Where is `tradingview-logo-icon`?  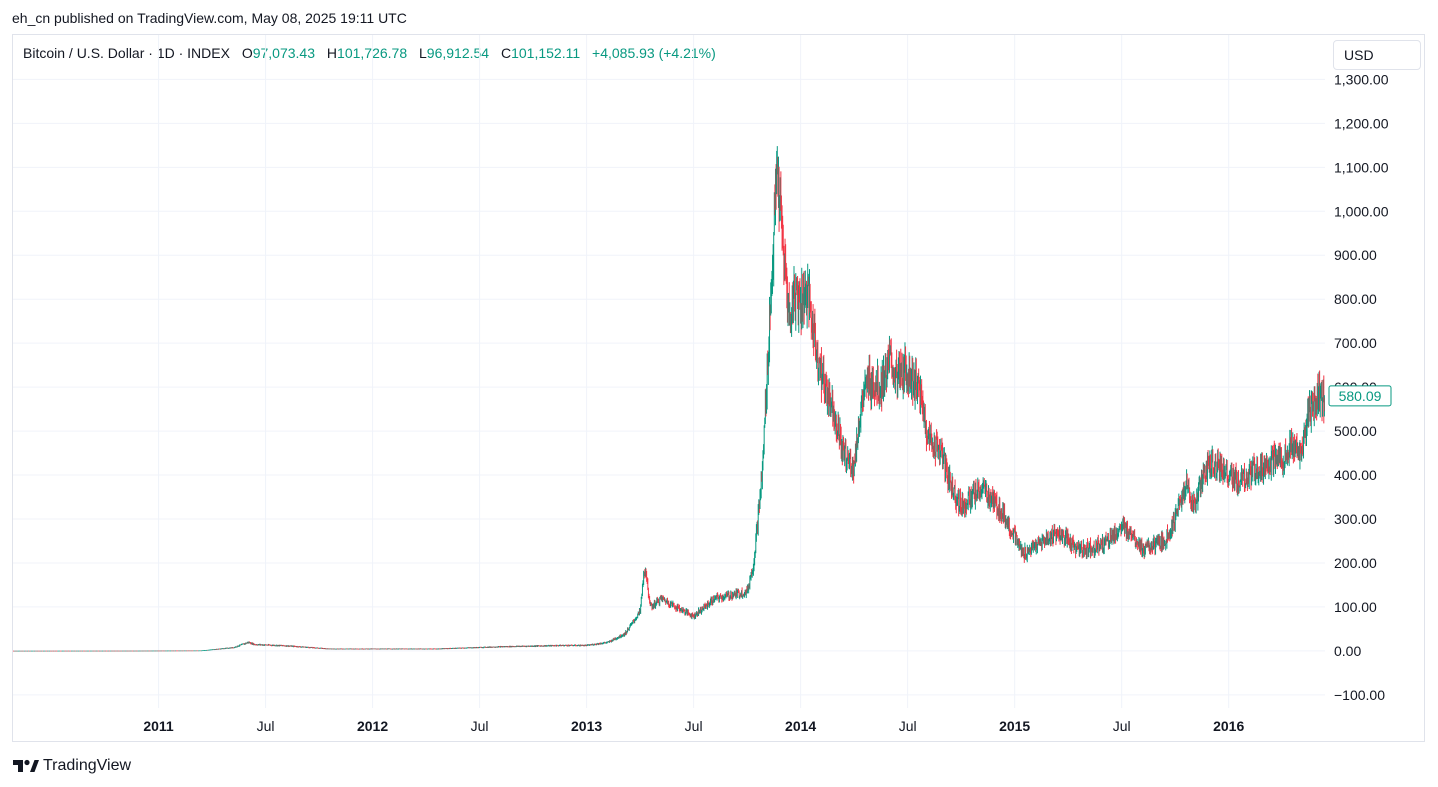 tradingview-logo-icon is located at coordinates (26, 765).